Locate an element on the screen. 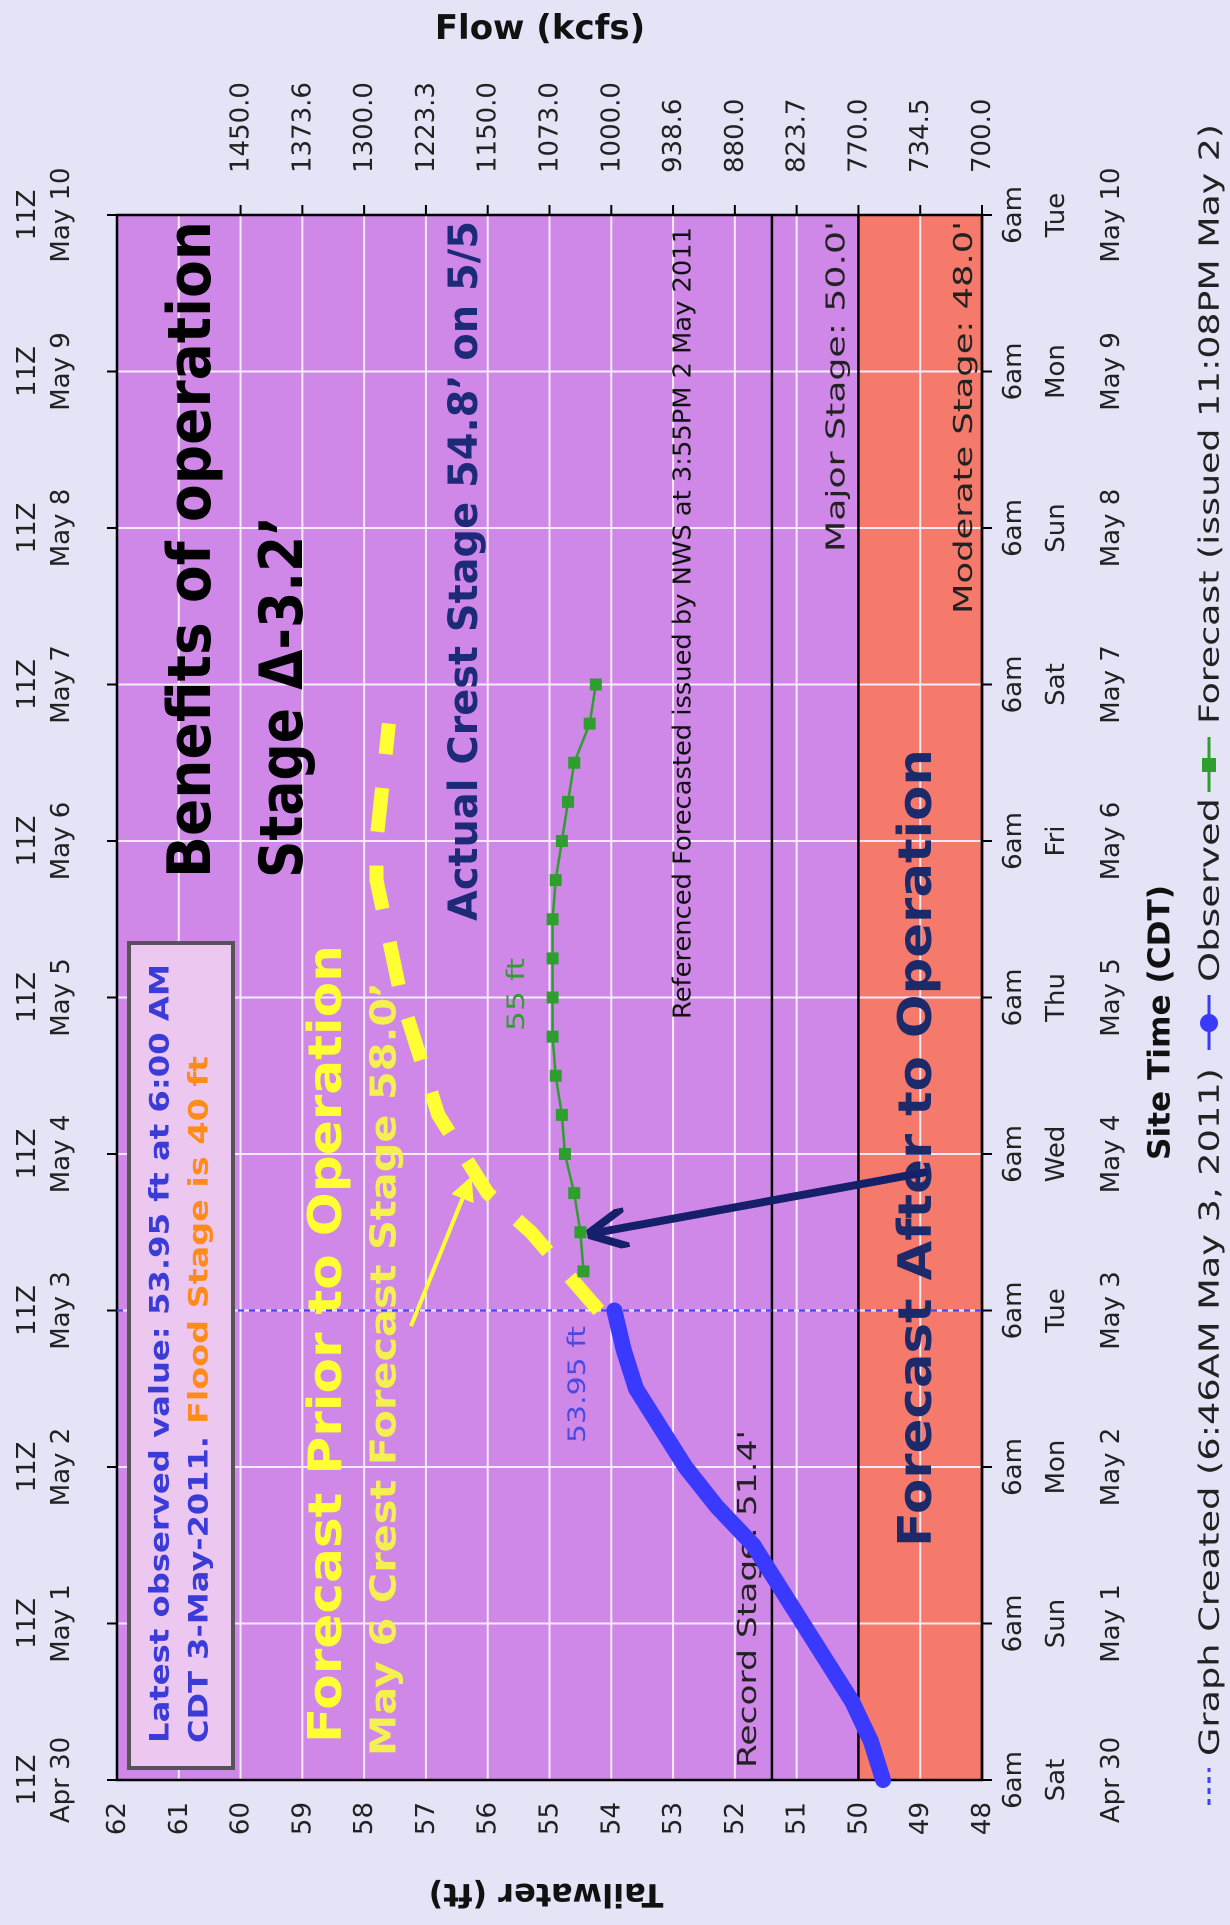 Image resolution: width=1230 pixels, height=1925 pixels. y-tick-label: 53 is located at coordinates (673, 1818).